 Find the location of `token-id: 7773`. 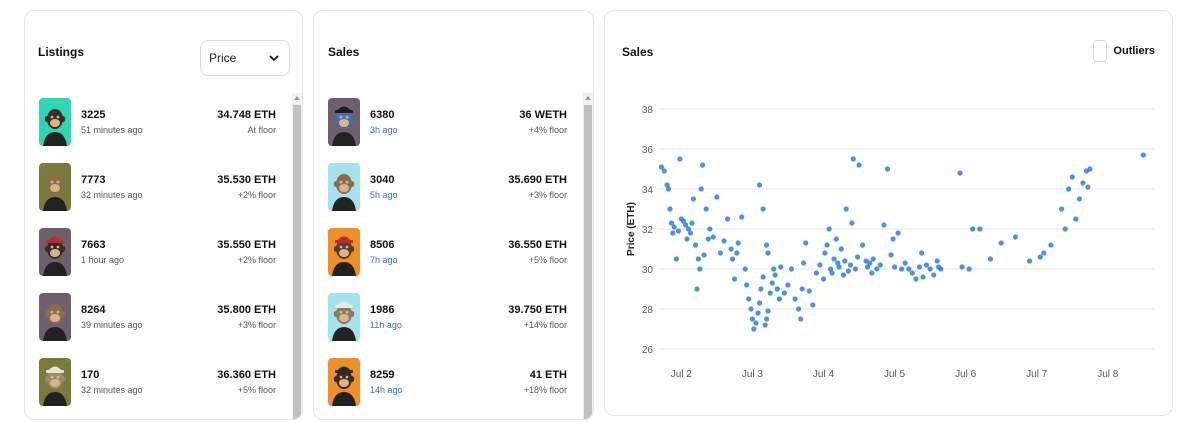

token-id: 7773 is located at coordinates (93, 180).